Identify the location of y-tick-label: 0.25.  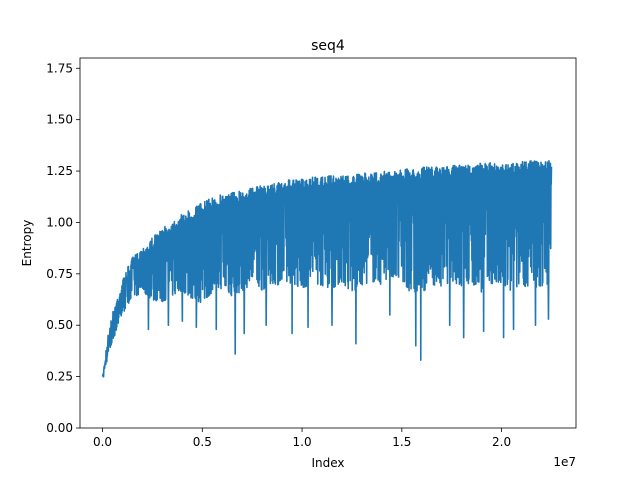
(59, 377).